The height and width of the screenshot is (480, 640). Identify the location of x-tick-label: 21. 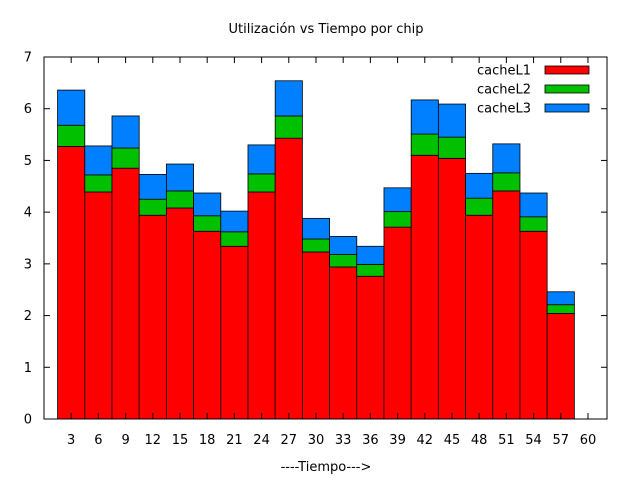
(234, 440).